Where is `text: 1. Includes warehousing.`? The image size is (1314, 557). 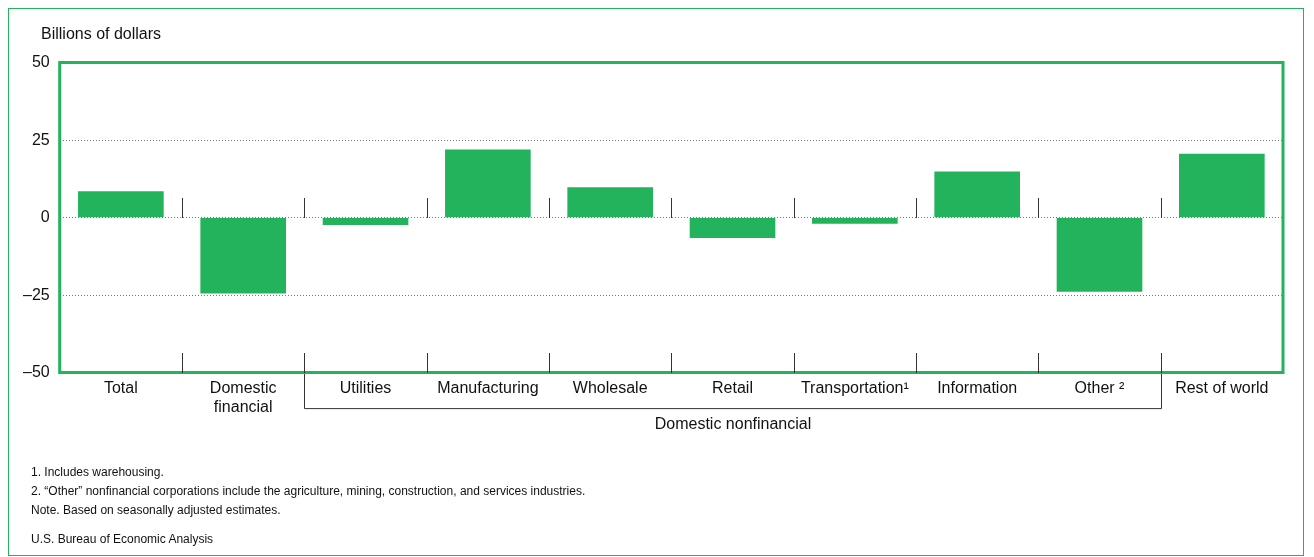
text: 1. Includes warehousing. is located at coordinates (98, 472).